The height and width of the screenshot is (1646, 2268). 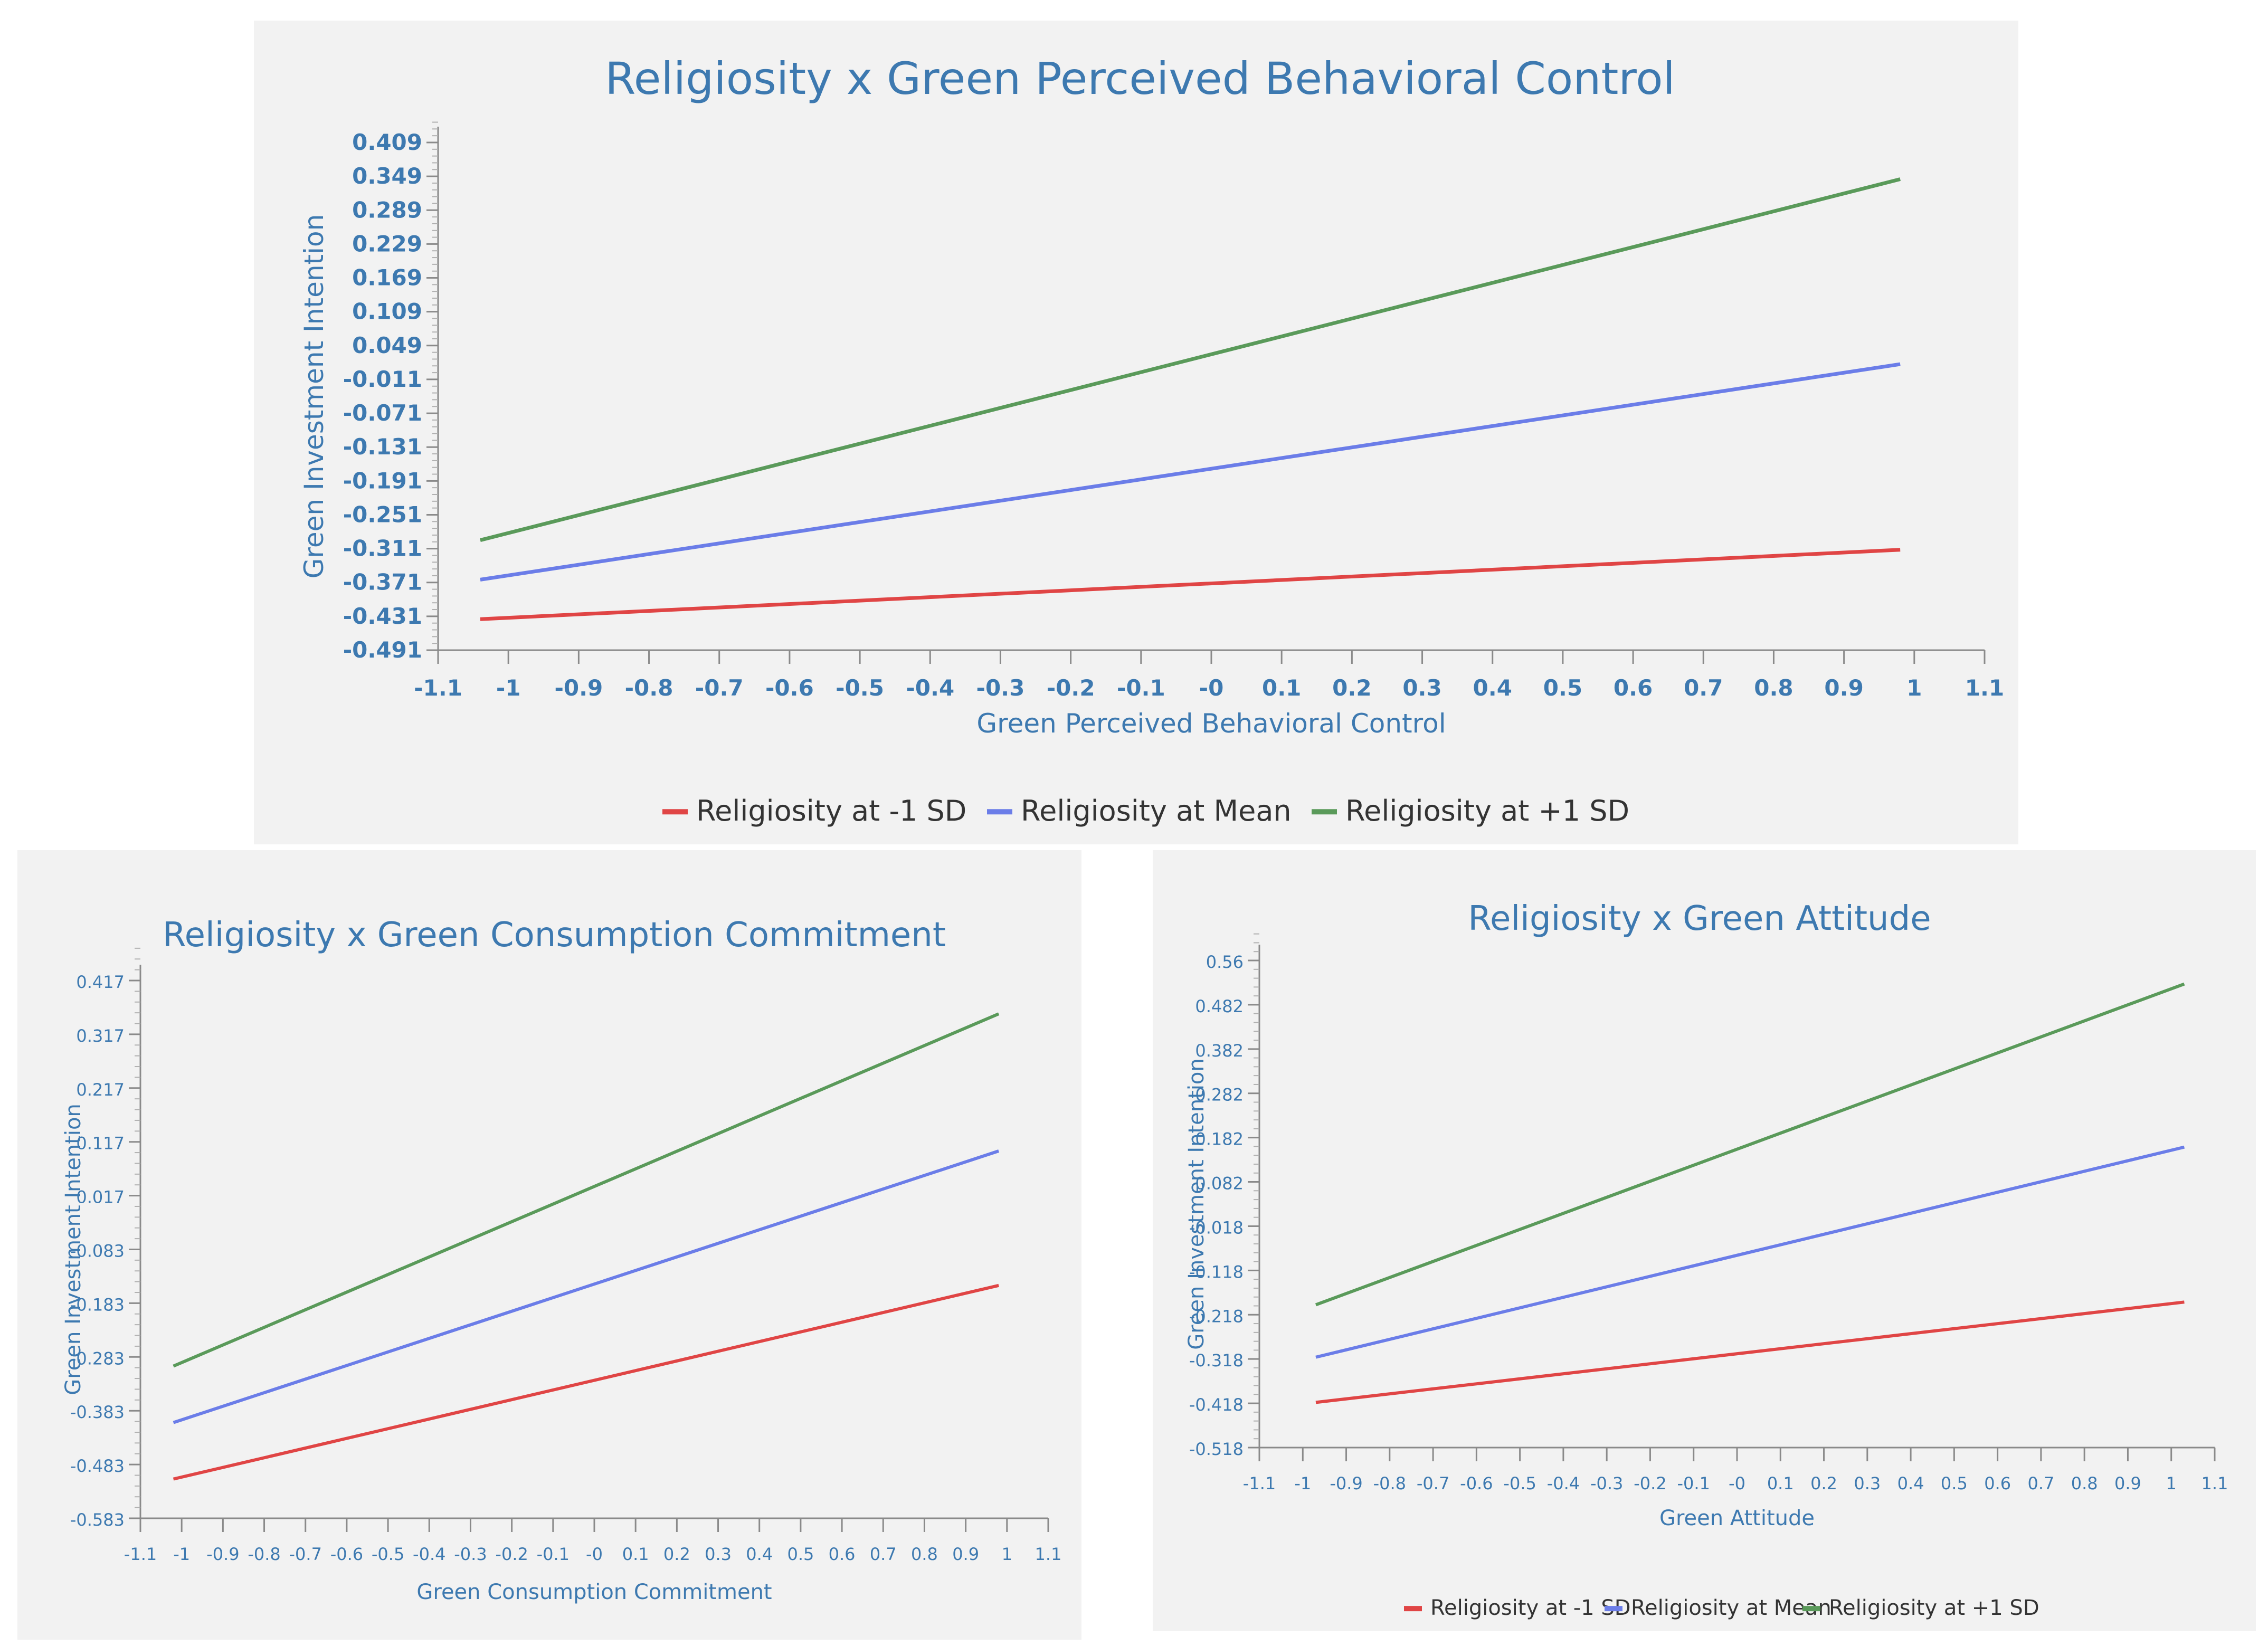 What do you see at coordinates (100, 1197) in the screenshot?
I see `y-tick-label: 0.017` at bounding box center [100, 1197].